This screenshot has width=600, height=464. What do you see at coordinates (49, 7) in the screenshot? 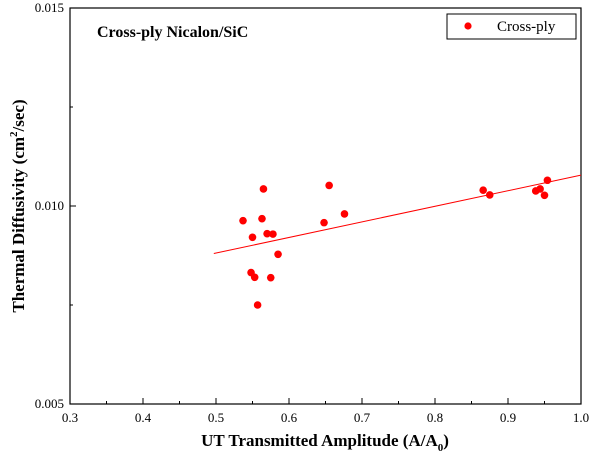
I see `y-tick-label: 0.015` at bounding box center [49, 7].